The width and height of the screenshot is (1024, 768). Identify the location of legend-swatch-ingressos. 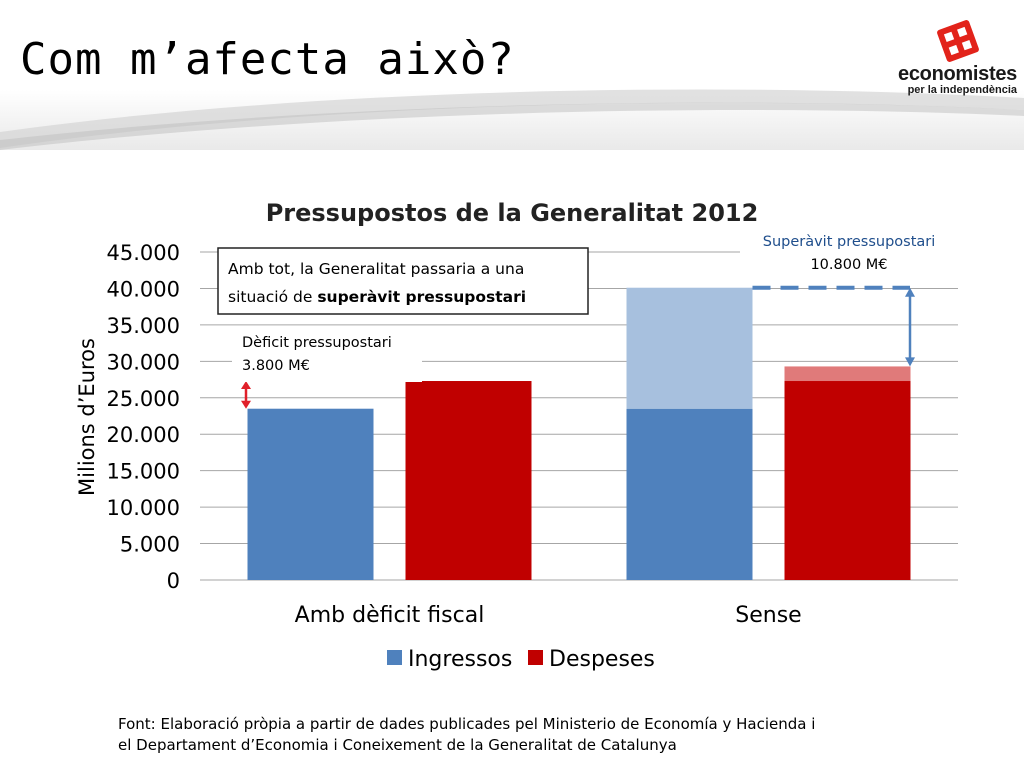
(394, 657).